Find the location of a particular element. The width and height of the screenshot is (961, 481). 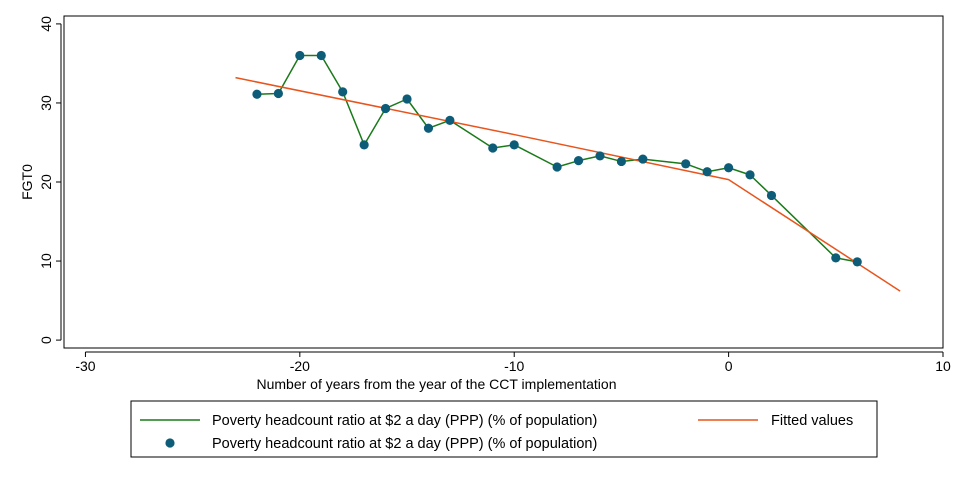

x-tick-label: -20 is located at coordinates (300, 366).